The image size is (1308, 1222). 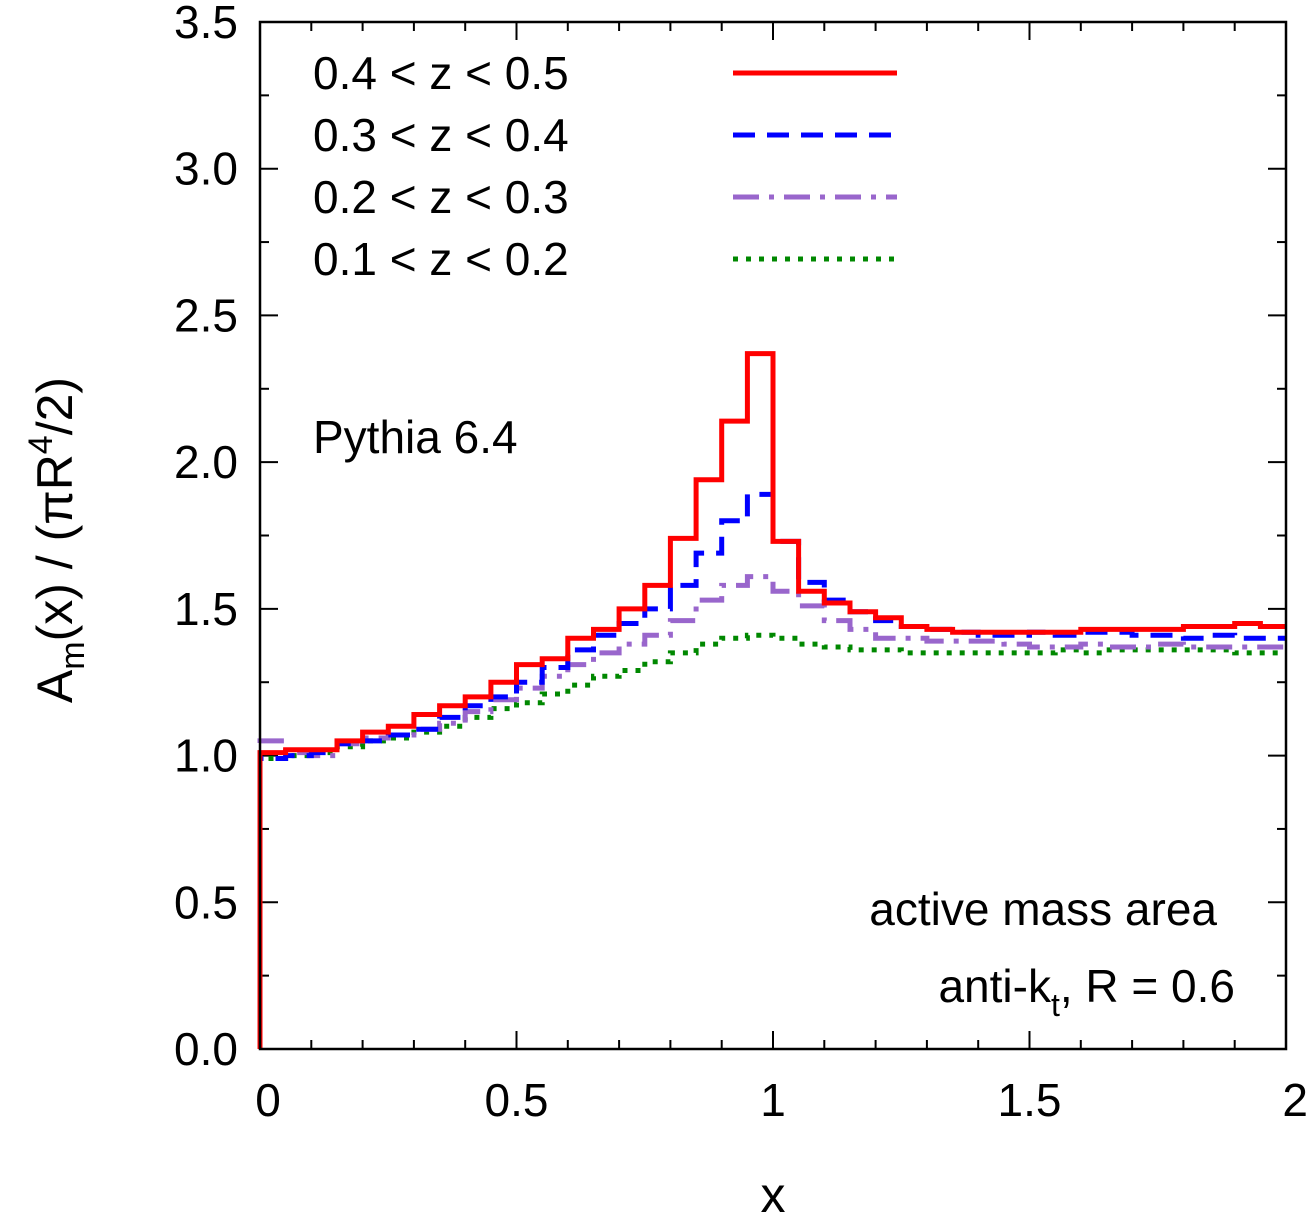 What do you see at coordinates (206, 315) in the screenshot?
I see `y-tick-label: 2.5` at bounding box center [206, 315].